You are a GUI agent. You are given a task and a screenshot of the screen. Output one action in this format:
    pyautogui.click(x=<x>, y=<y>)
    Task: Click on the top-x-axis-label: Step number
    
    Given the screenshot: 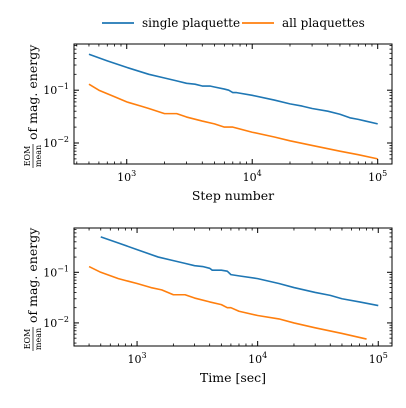 What is the action you would take?
    pyautogui.click(x=233, y=195)
    